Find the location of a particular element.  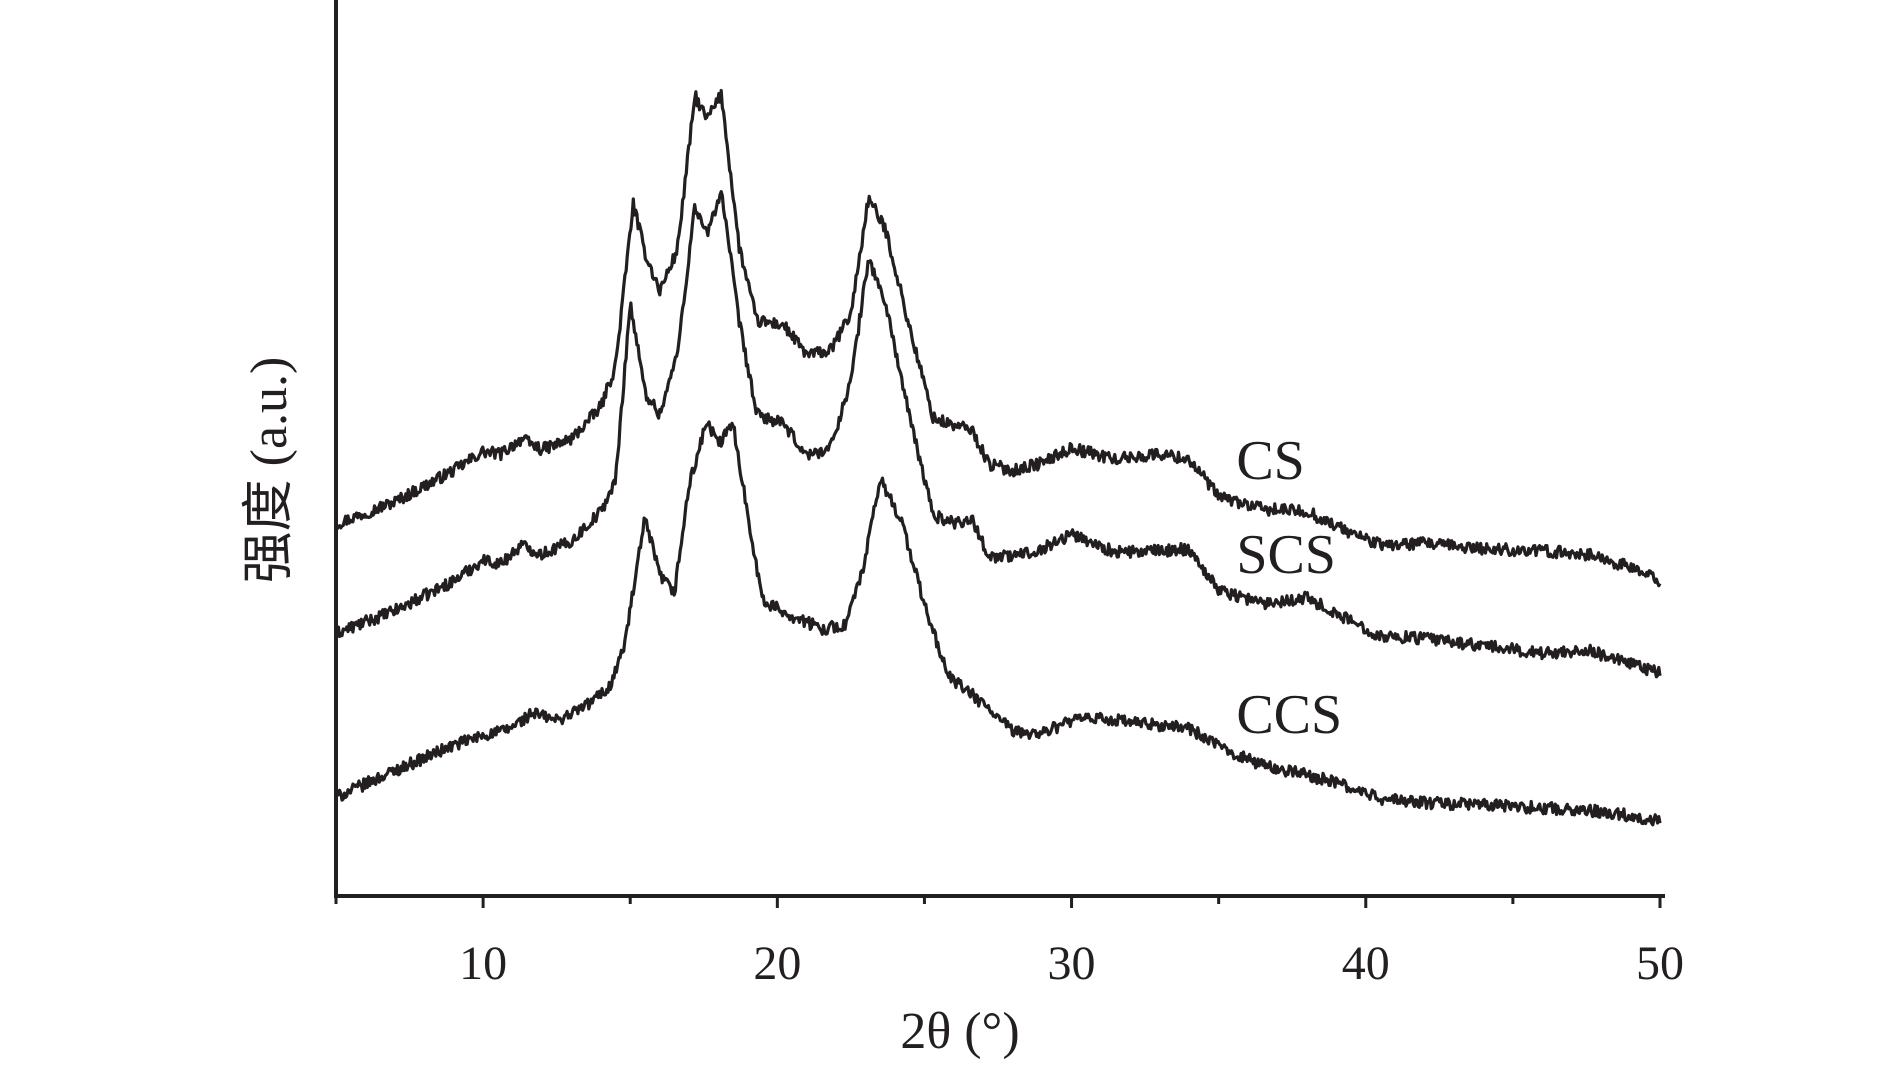

x-tick-label: 50 is located at coordinates (1660, 963).